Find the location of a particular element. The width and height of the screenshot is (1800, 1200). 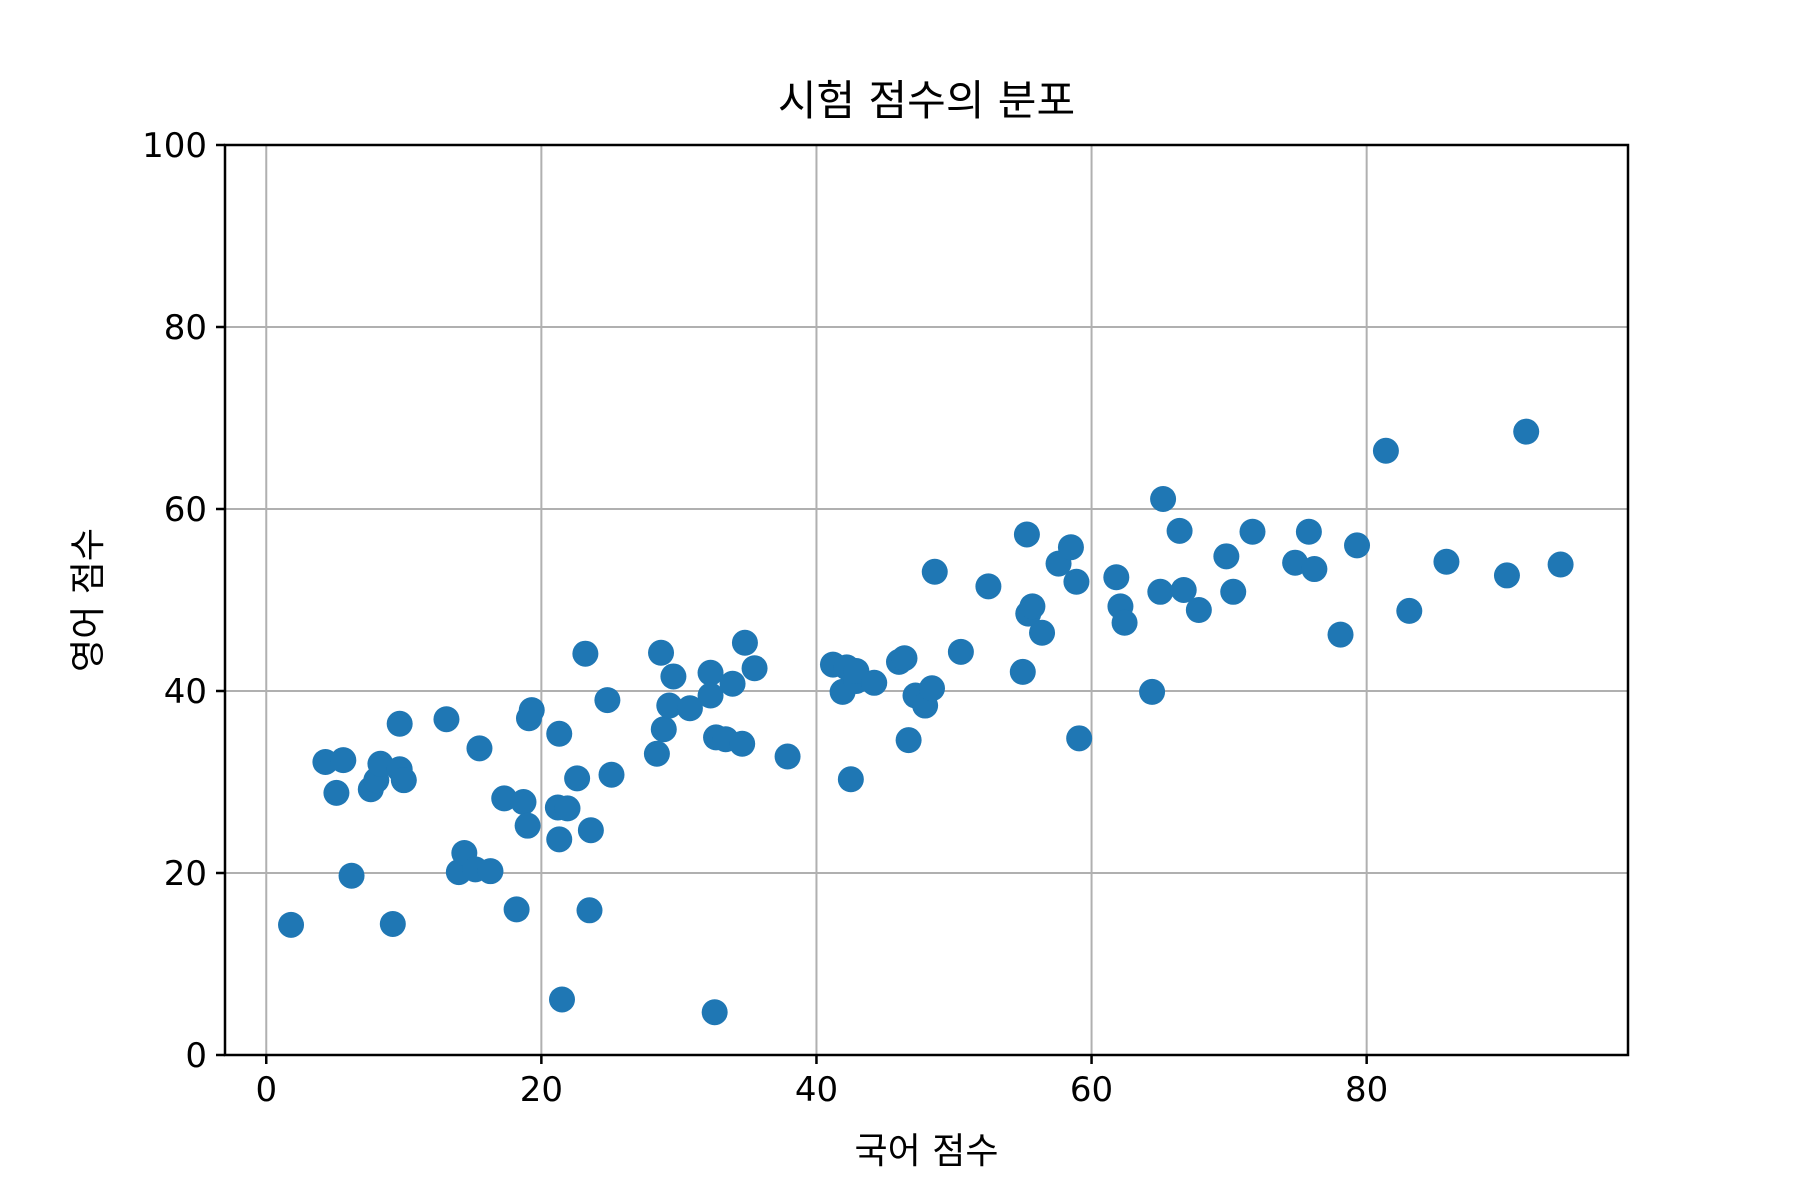

x-tick-label: 0 is located at coordinates (266, 1090).